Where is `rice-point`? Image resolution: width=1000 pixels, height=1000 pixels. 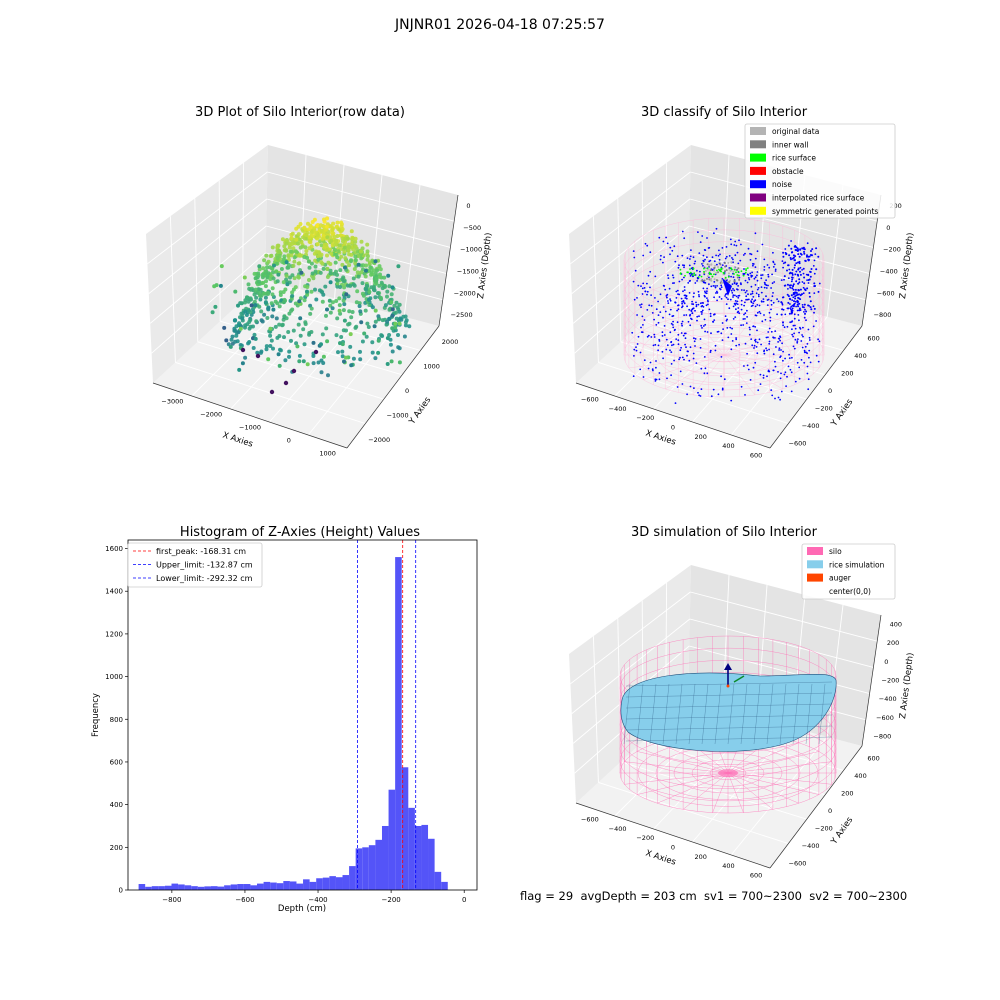 rice-point is located at coordinates (747, 268).